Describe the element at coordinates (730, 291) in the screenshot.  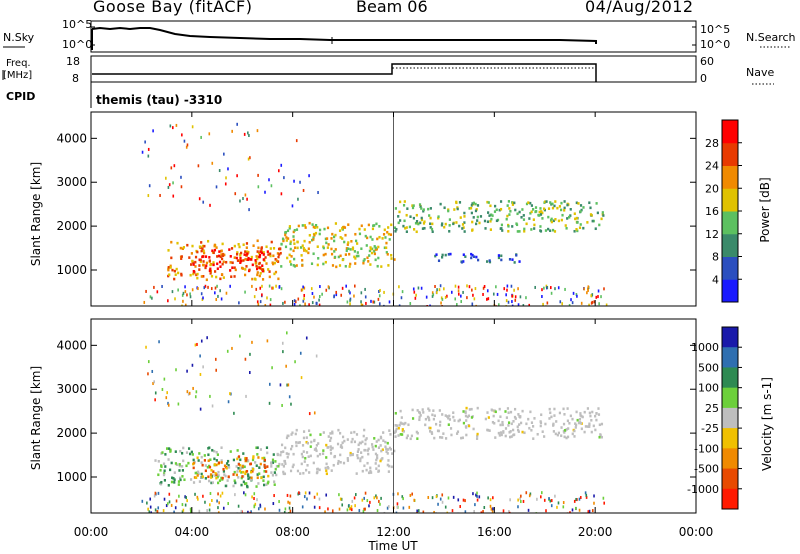
I see `colorbar-swatch` at that location.